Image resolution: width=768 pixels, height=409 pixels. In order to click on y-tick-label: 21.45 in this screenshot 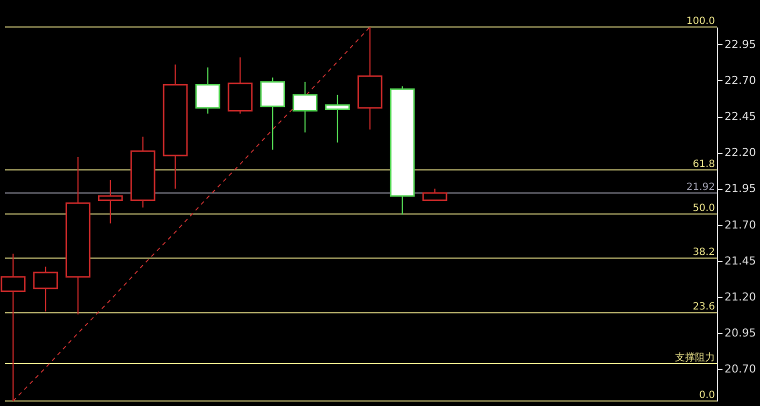, I will do `click(740, 261)`.